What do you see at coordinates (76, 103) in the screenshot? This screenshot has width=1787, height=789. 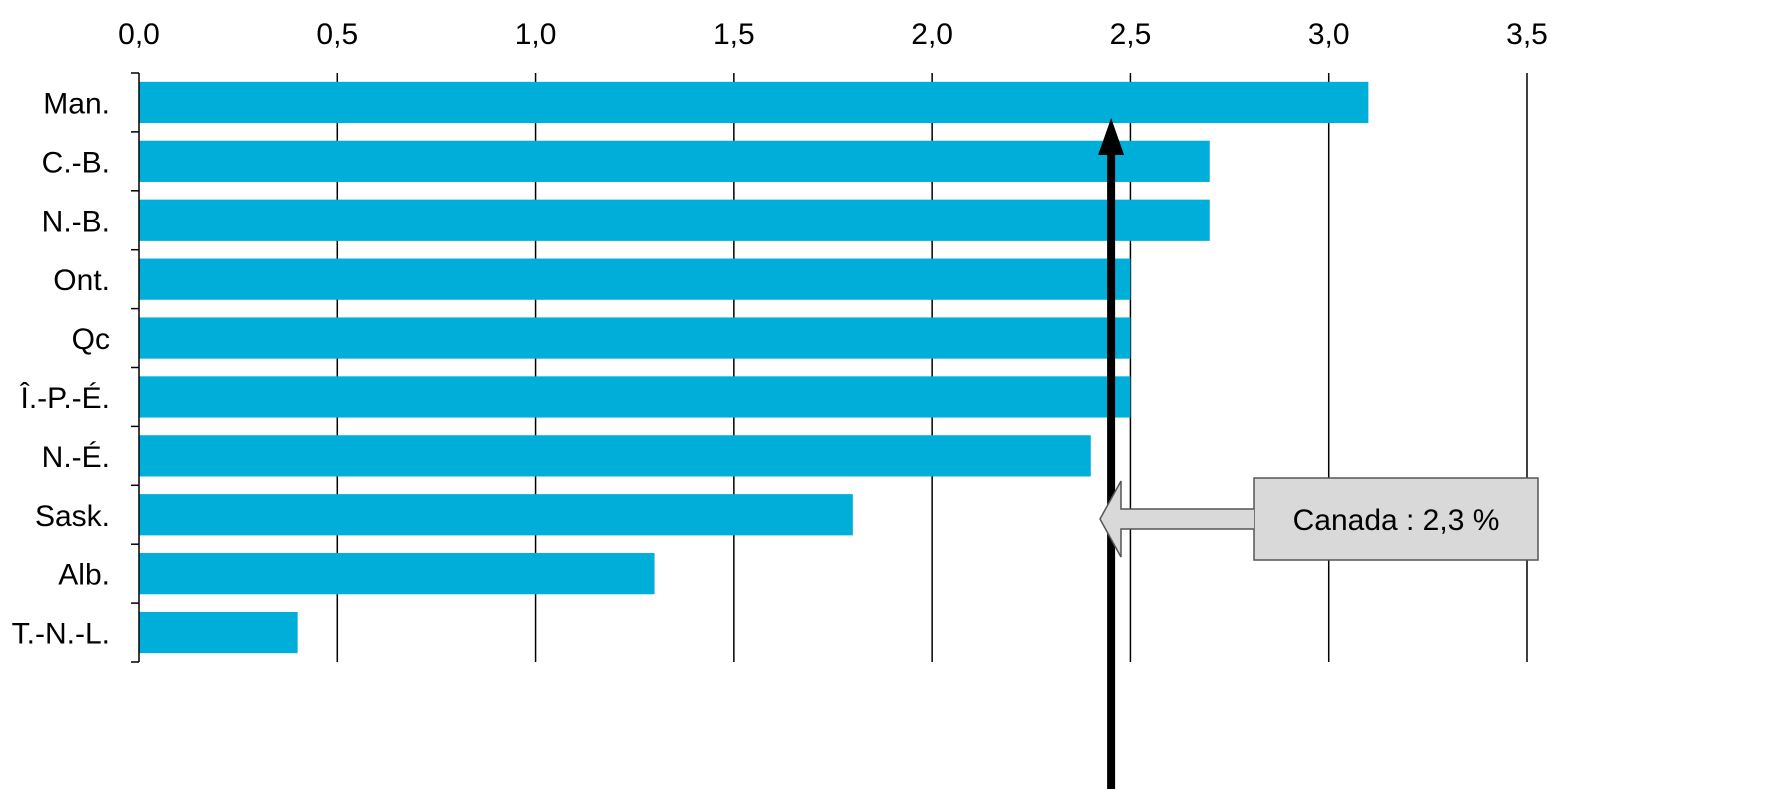 I see `category-label: Man.` at bounding box center [76, 103].